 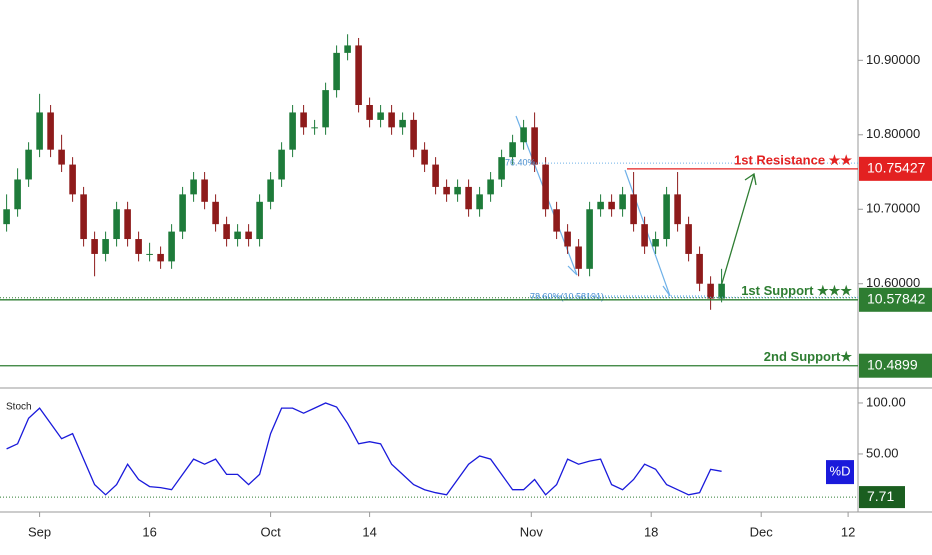 I want to click on x-tick-label: 12, so click(x=848, y=531).